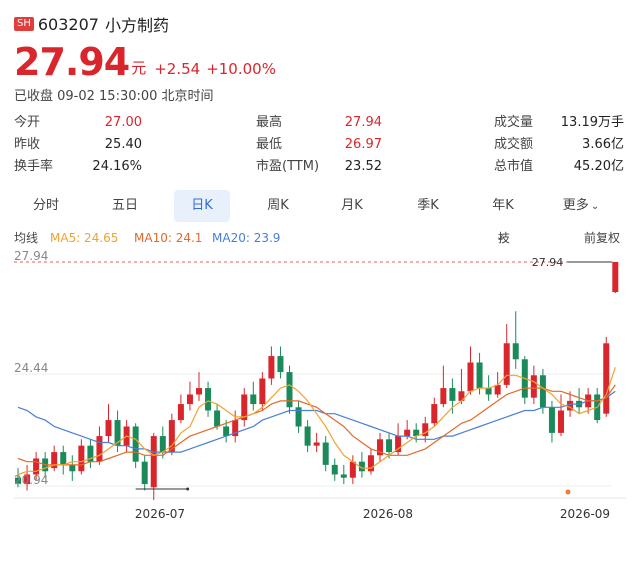 The width and height of the screenshot is (638, 580). I want to click on period-tabs: 分时 五日 日K 周K 月K 季K 年K 更多 ⌄, so click(320, 206).